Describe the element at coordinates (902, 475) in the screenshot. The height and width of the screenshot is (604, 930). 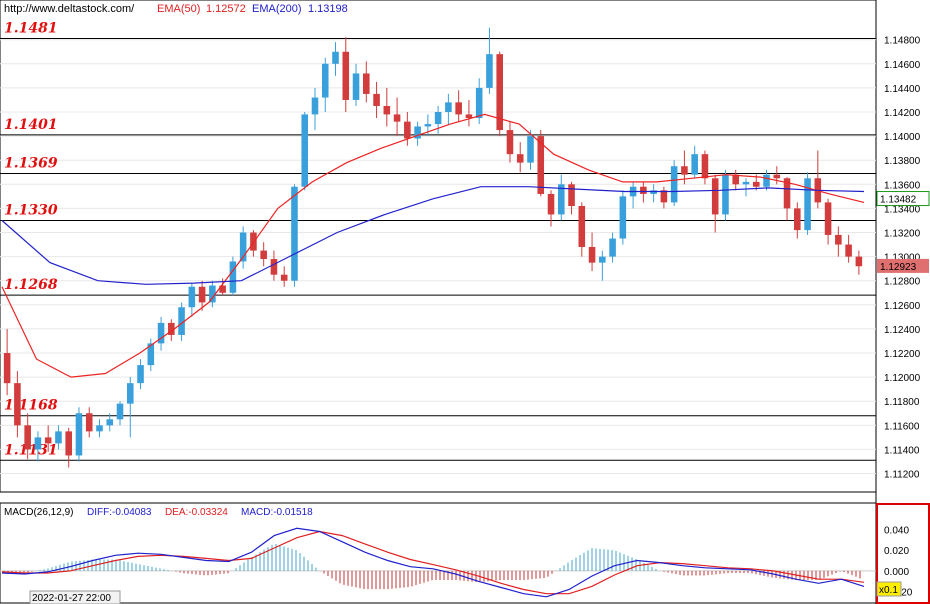
I see `price-tick-label: 1.11200` at that location.